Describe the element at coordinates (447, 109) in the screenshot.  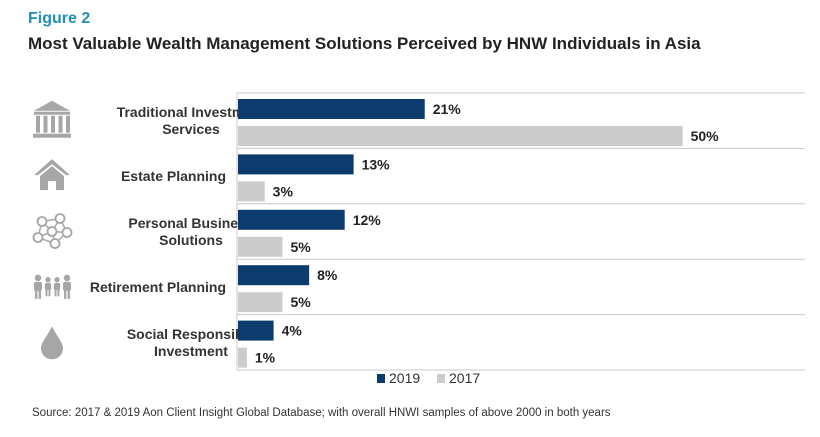
I see `data-label: 21%` at that location.